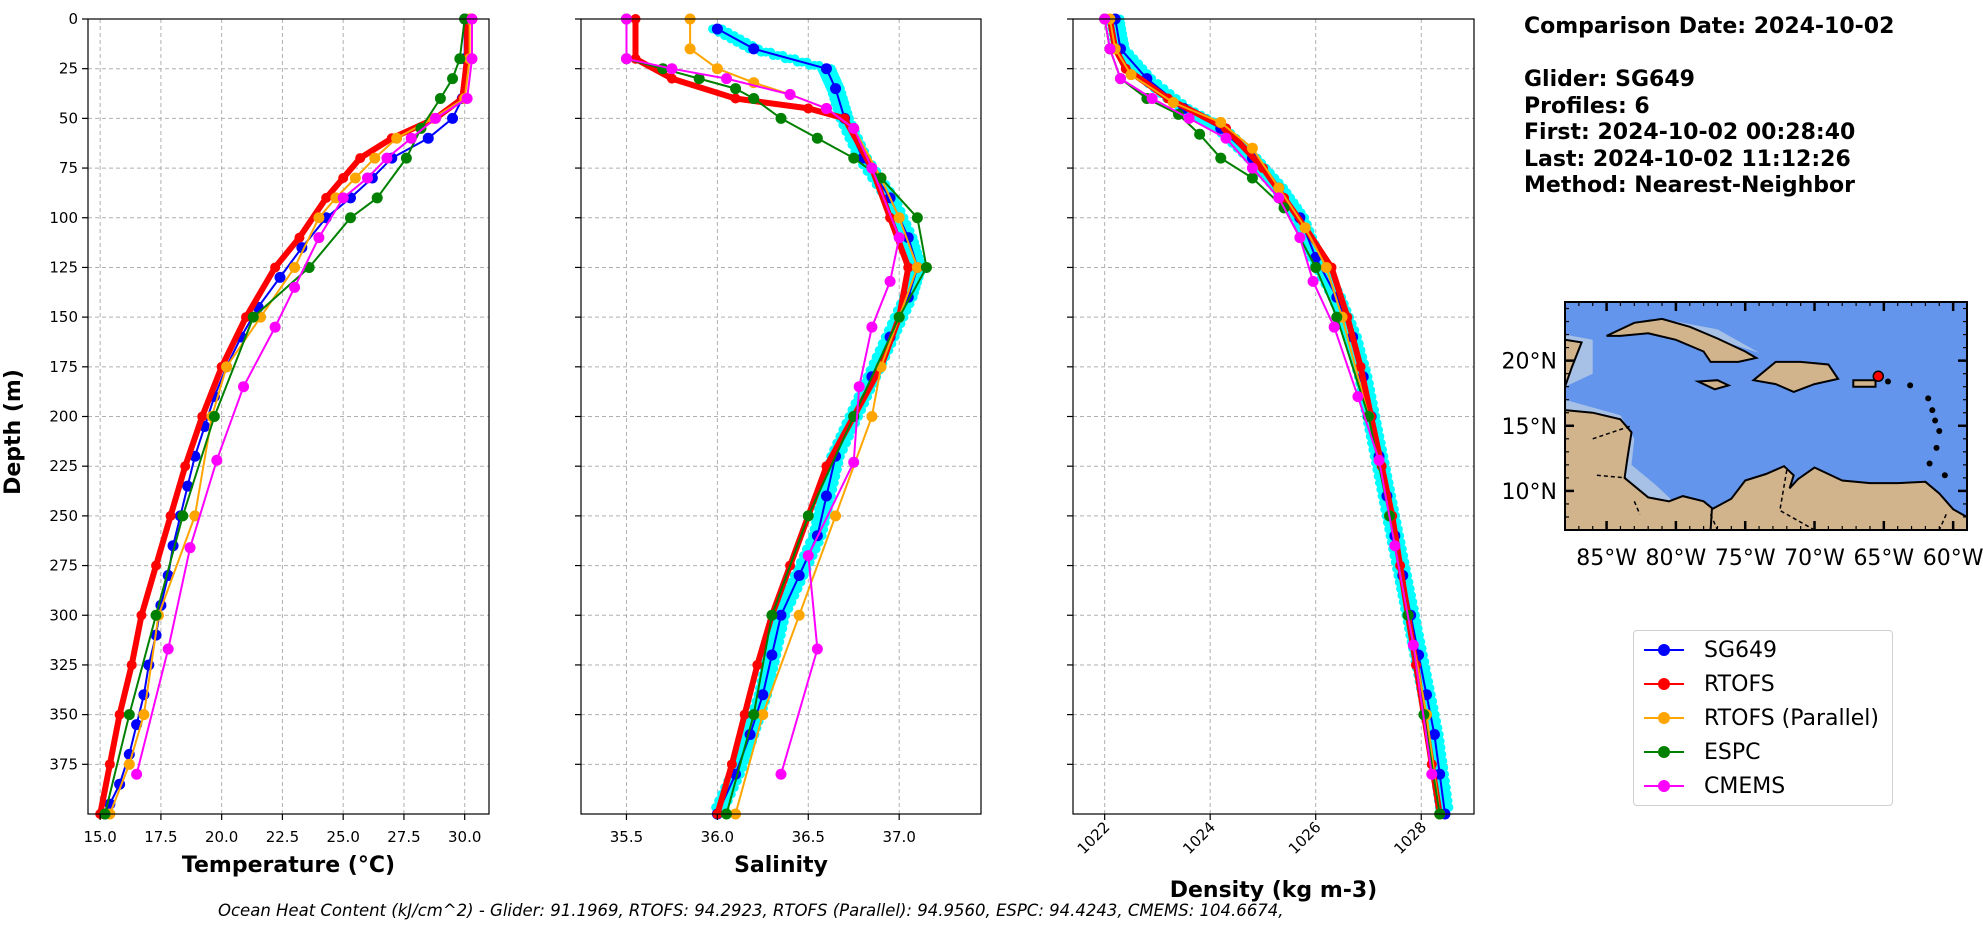 This screenshot has height=934, width=1983. What do you see at coordinates (898, 837) in the screenshot?
I see `x-tick-label: 37.0` at bounding box center [898, 837].